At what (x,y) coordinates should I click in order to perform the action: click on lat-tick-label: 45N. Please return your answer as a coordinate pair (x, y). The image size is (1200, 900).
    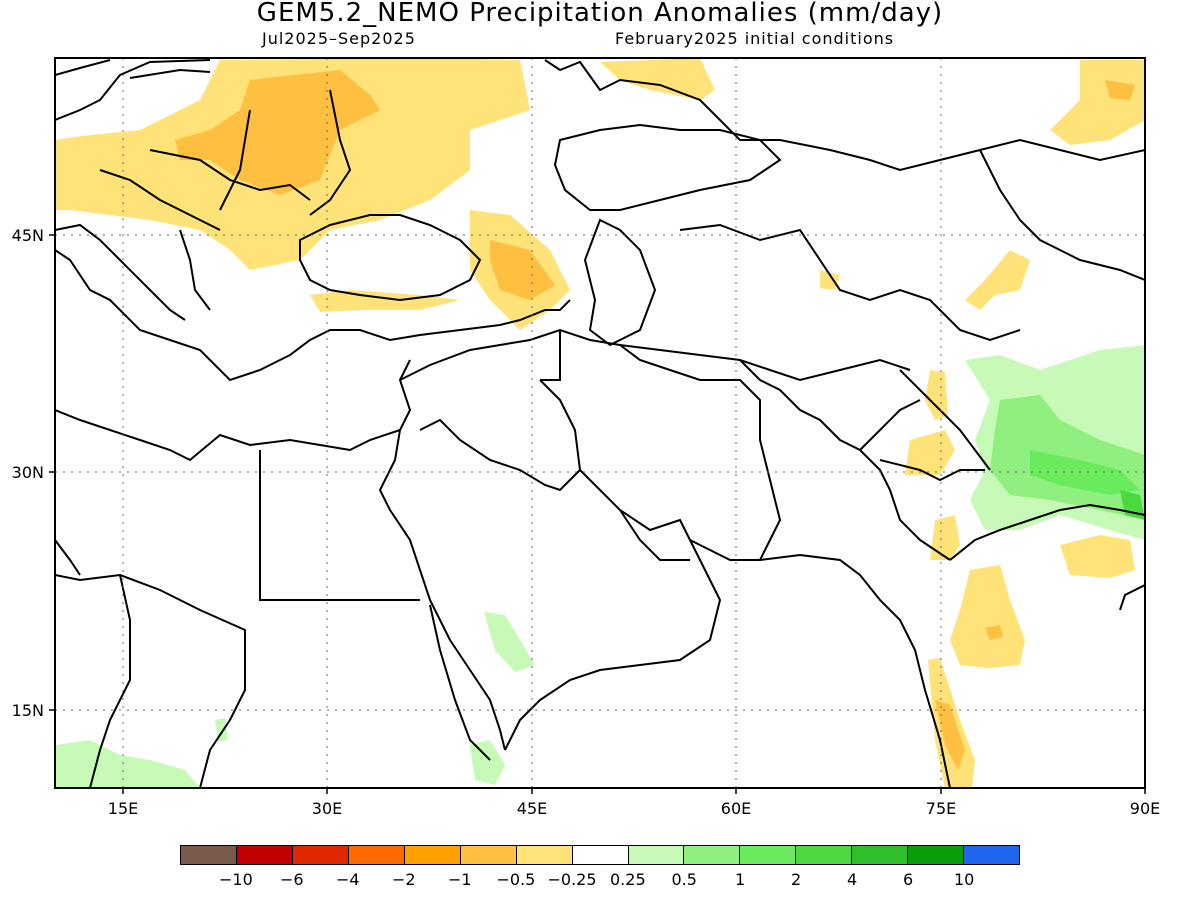
    Looking at the image, I should click on (28, 235).